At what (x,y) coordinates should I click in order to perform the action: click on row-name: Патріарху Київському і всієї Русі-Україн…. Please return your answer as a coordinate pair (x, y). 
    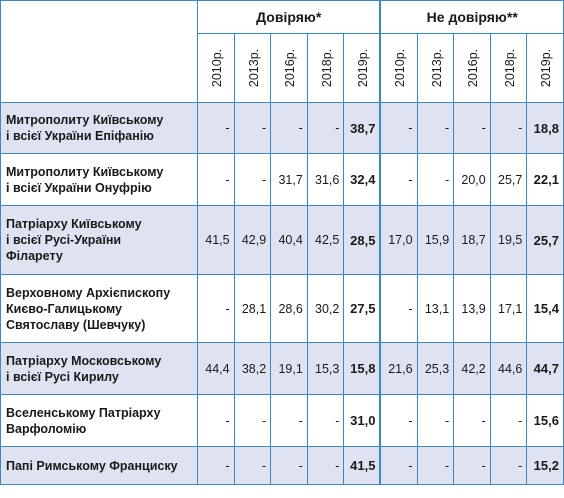
    Looking at the image, I should click on (99, 240).